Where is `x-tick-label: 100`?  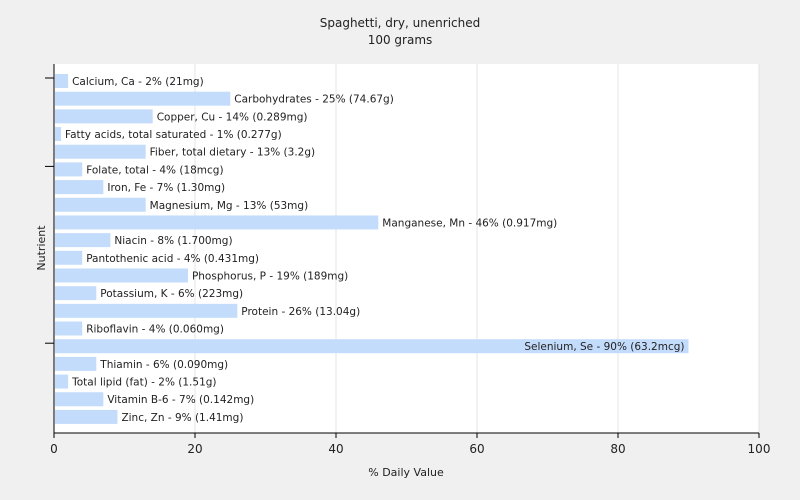 x-tick-label: 100 is located at coordinates (759, 449).